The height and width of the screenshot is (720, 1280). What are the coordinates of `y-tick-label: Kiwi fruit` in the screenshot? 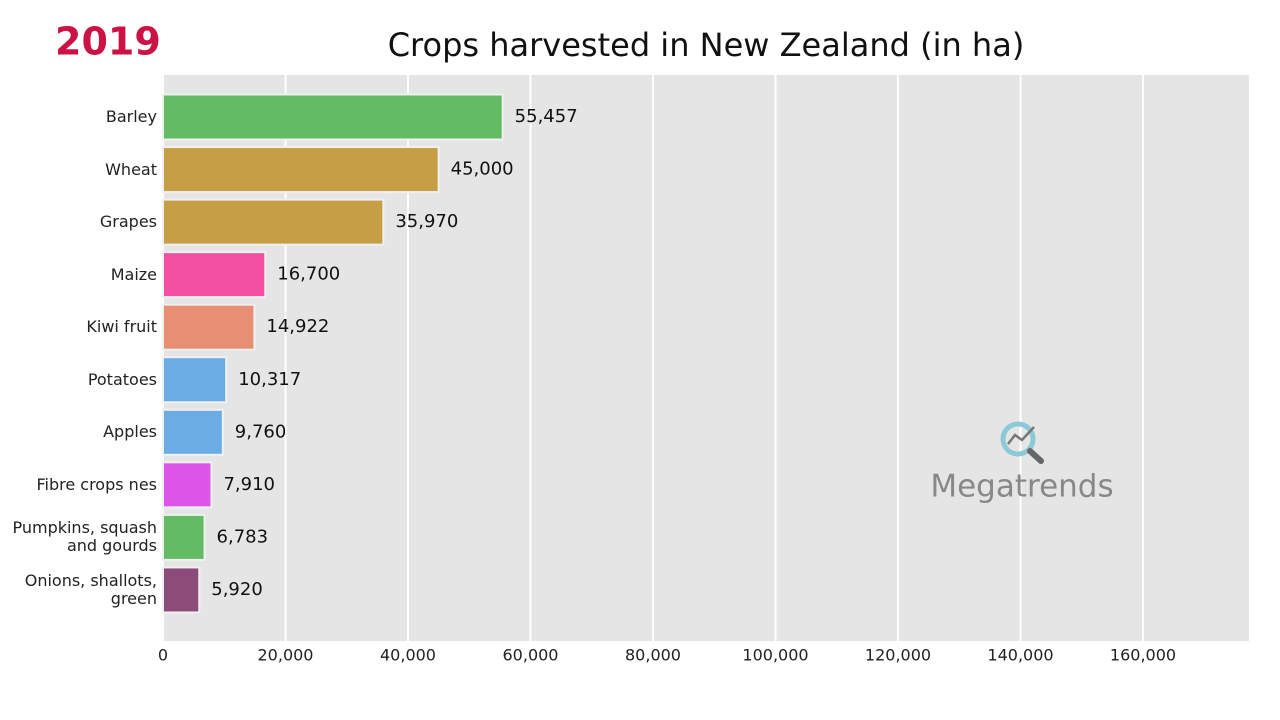 It's located at (121, 327).